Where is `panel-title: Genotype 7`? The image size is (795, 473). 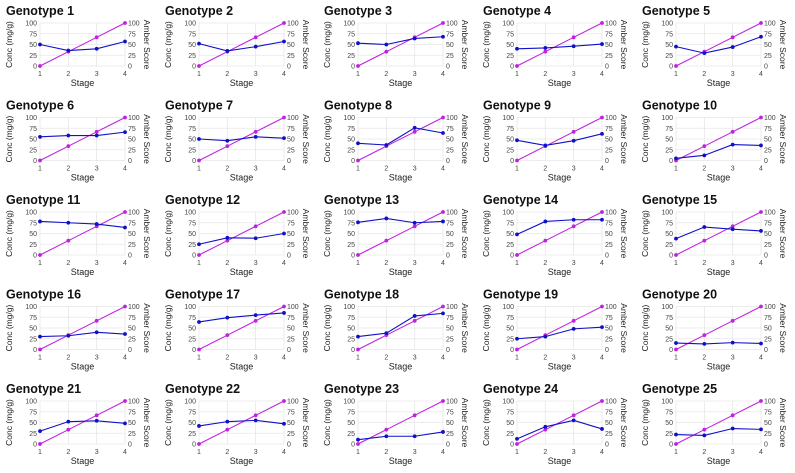
panel-title: Genotype 7 is located at coordinates (199, 106).